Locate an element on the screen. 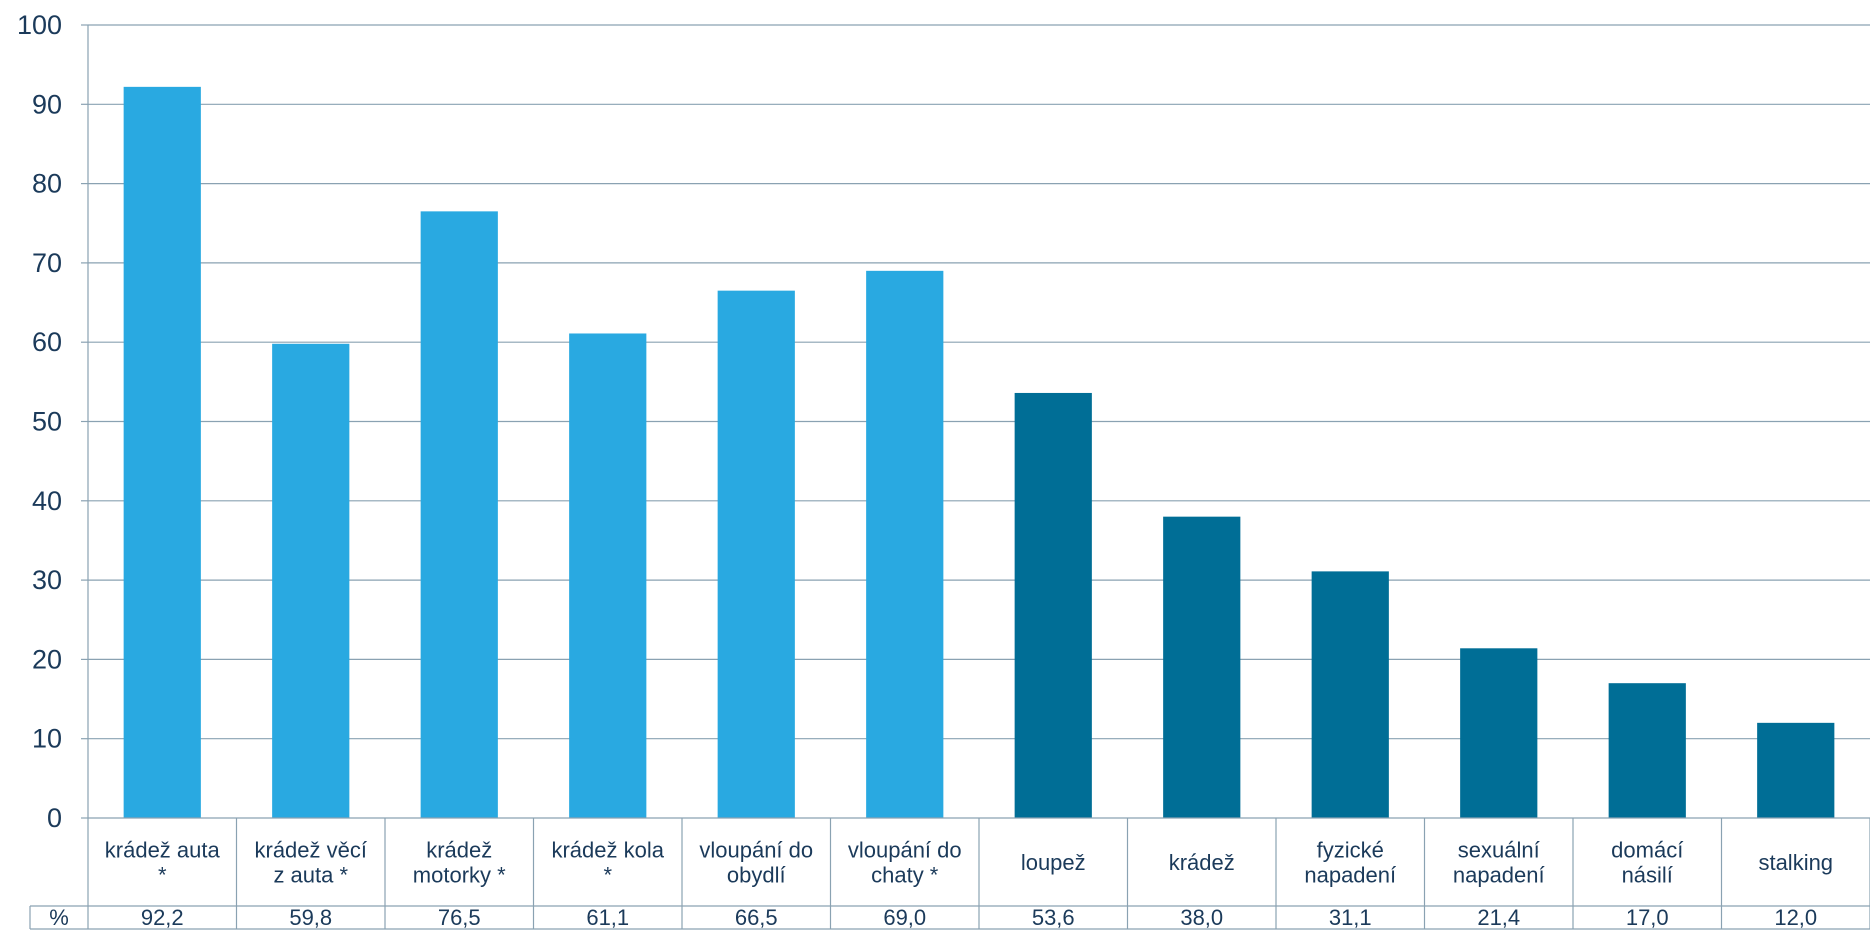 This screenshot has width=1870, height=930. category-label: domácí násilí is located at coordinates (1647, 863).